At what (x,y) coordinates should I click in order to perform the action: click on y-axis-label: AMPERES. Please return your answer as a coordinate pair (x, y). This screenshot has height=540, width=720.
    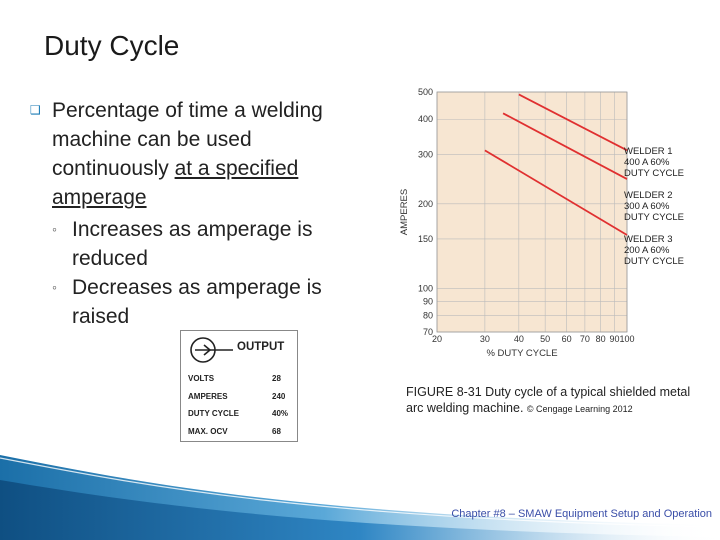
    Looking at the image, I should click on (404, 212).